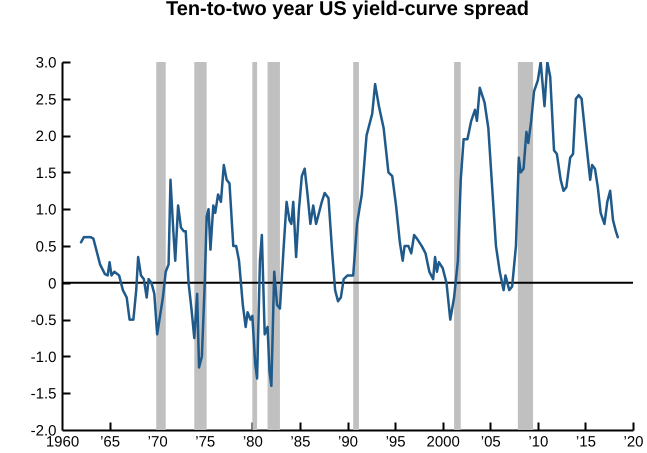  What do you see at coordinates (348, 442) in the screenshot?
I see `x-tick-label: ’90` at bounding box center [348, 442].